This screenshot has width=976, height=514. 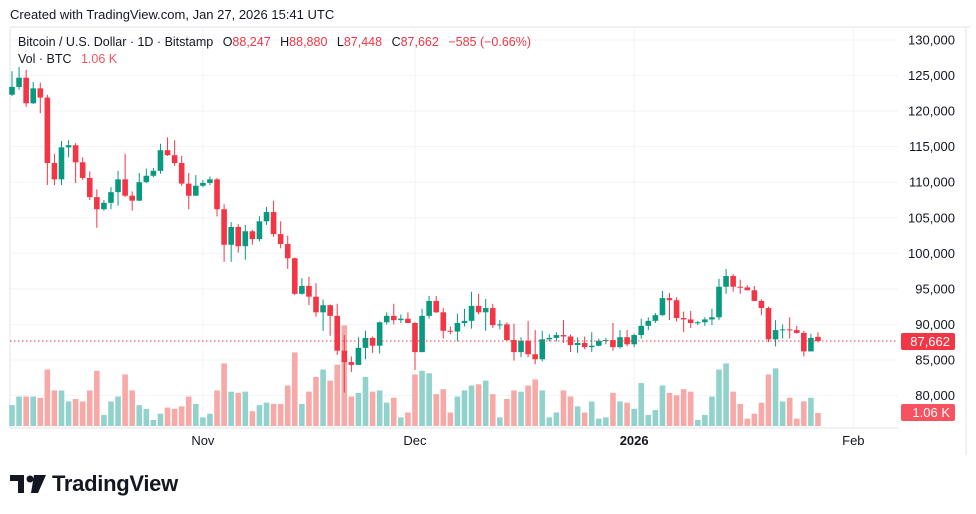 What do you see at coordinates (94, 484) in the screenshot?
I see `tradingview-logo: TradingView` at bounding box center [94, 484].